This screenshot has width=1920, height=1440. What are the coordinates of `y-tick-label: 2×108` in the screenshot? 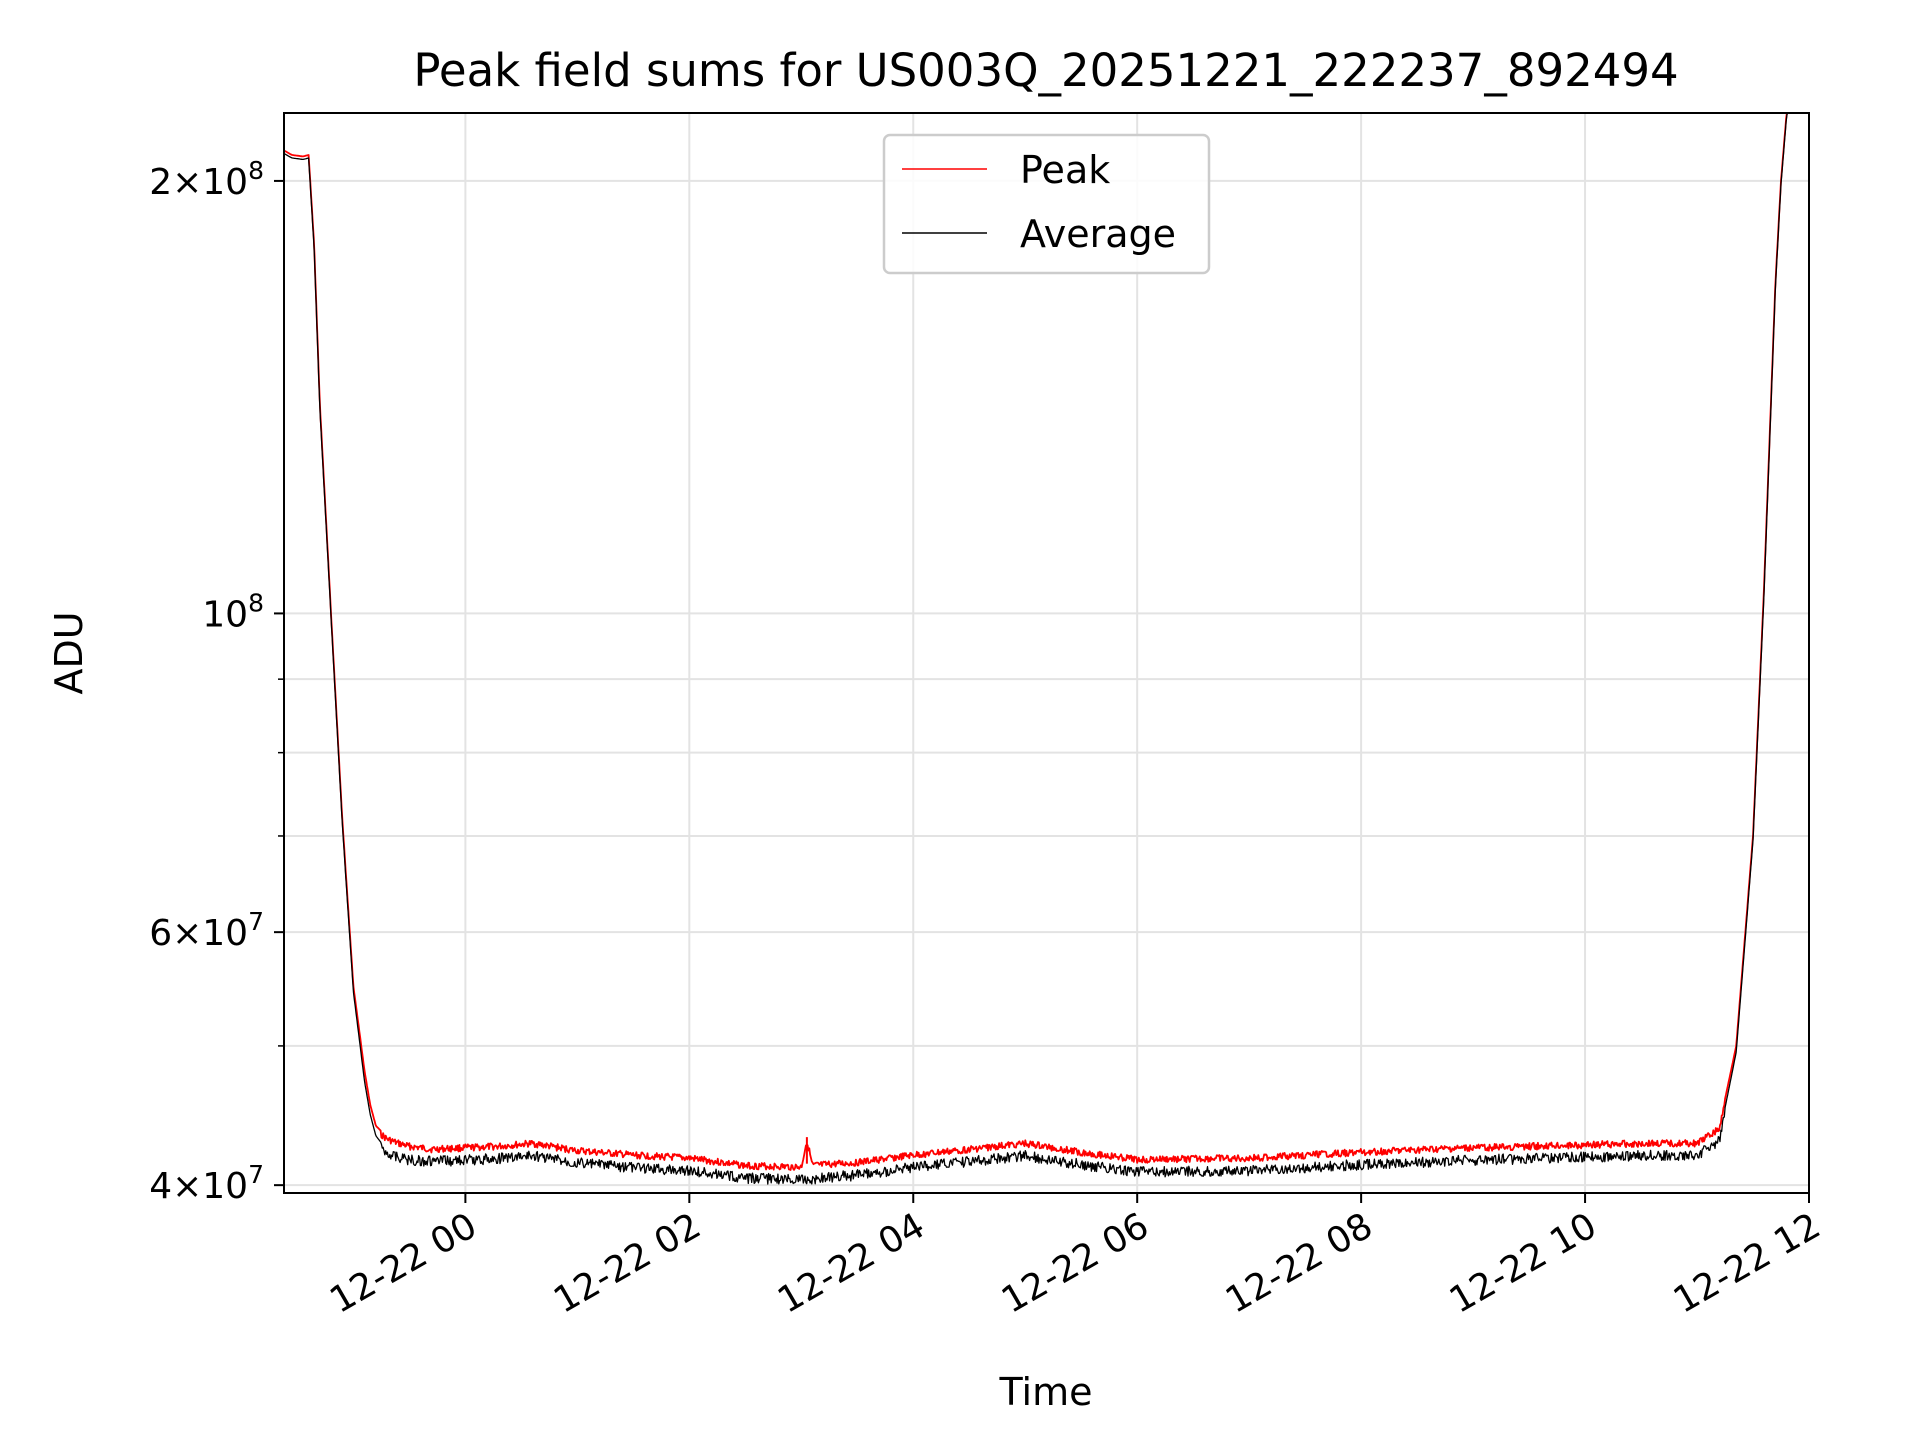 It's located at (206, 179).